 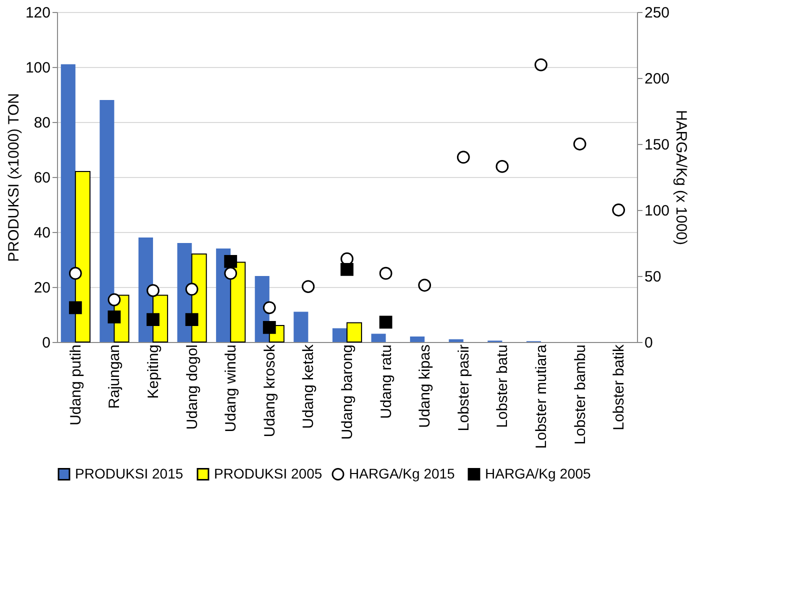 I want to click on x-tick-label: Lobster bambu, so click(x=580, y=394).